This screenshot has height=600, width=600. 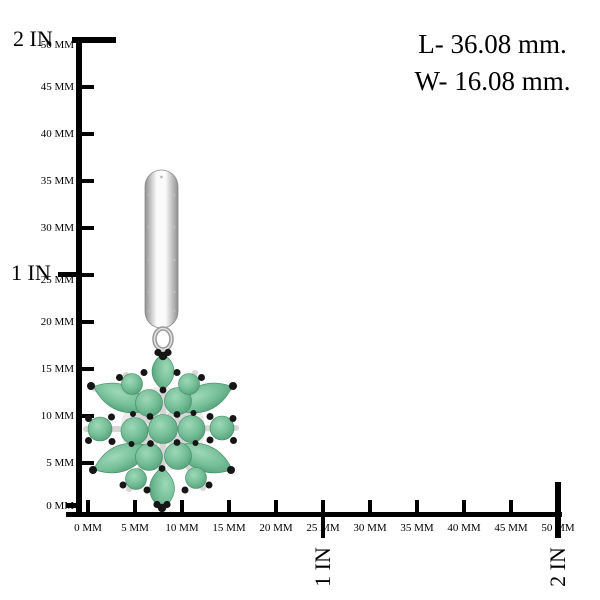 What do you see at coordinates (57, 322) in the screenshot?
I see `vruler-label-20mm: 20 MM` at bounding box center [57, 322].